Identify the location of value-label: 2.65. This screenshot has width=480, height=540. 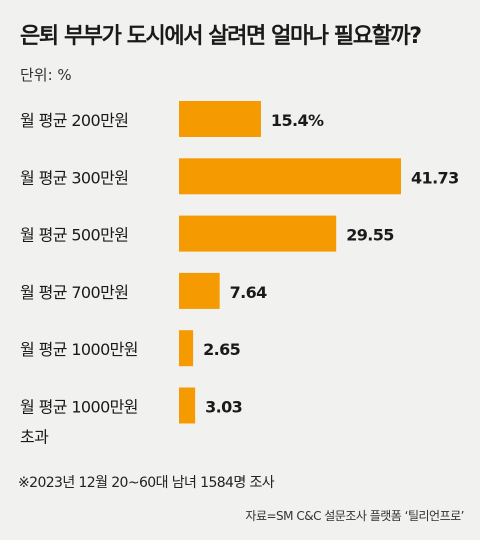
(222, 349).